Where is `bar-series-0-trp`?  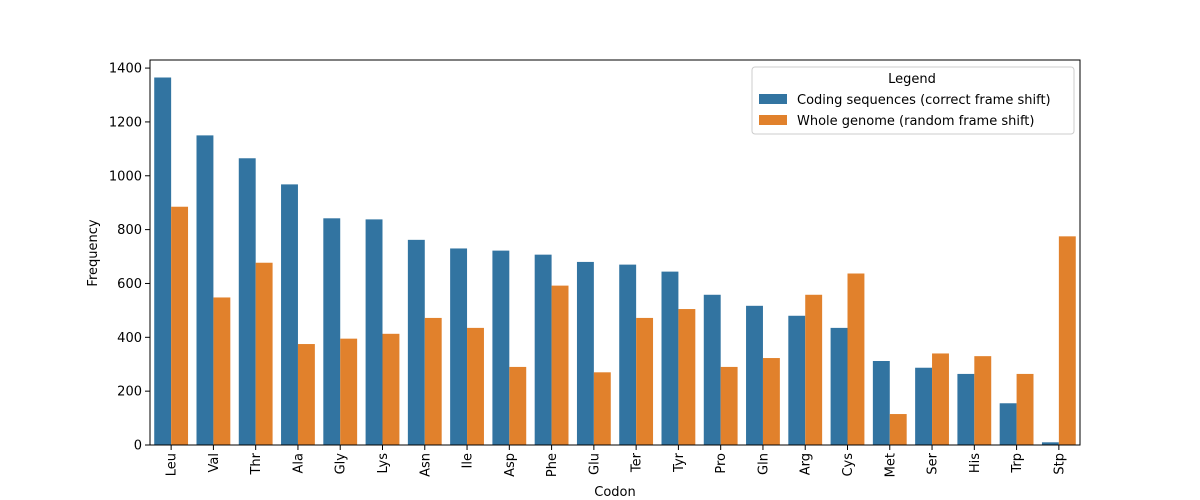 bar-series-0-trp is located at coordinates (1008, 424).